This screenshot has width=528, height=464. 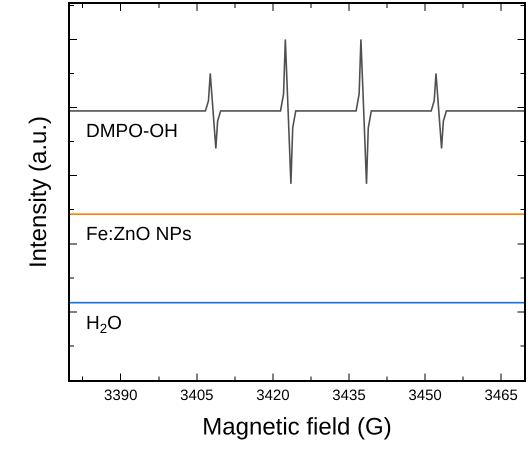 I want to click on series-label: Fe:ZnO NPs, so click(x=139, y=234).